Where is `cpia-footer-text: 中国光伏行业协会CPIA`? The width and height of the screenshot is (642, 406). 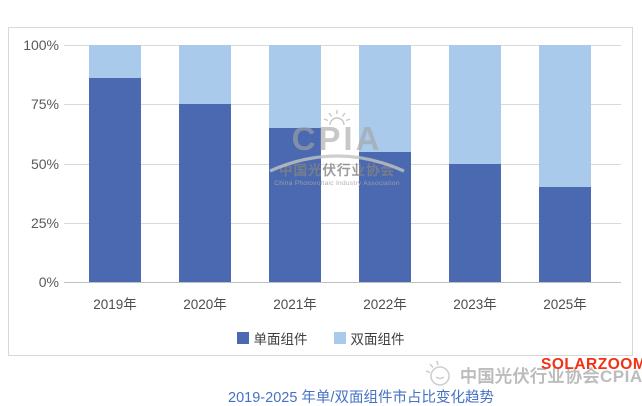
cpia-footer-text: 中国光伏行业协会CPIA is located at coordinates (551, 376).